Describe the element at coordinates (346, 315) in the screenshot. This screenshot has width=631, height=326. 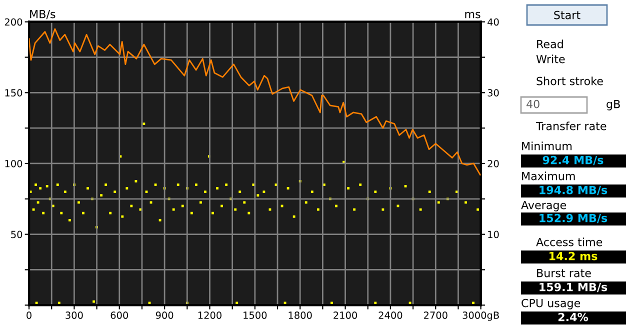
I see `x-tick-label: 2100` at that location.